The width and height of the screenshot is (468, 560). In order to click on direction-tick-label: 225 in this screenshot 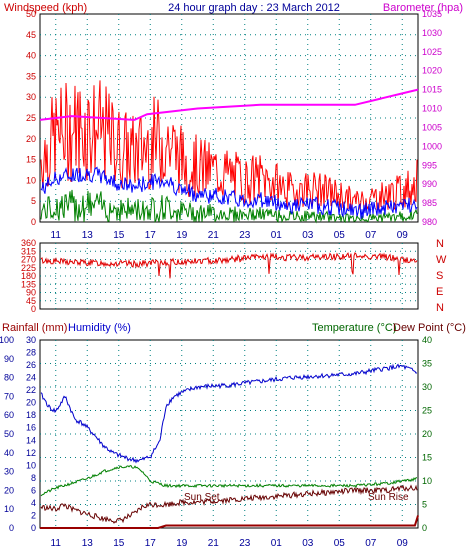, I will do `click(28, 268)`.